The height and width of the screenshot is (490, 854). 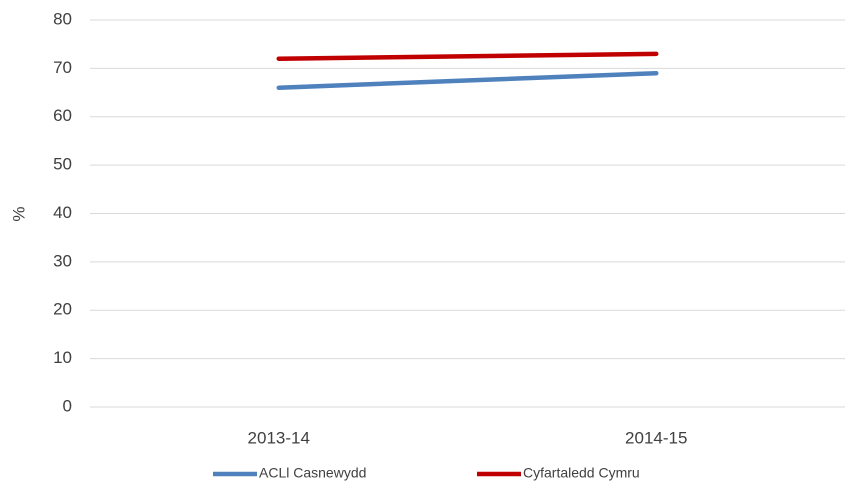 I want to click on y-tick-label: 10, so click(x=62, y=357).